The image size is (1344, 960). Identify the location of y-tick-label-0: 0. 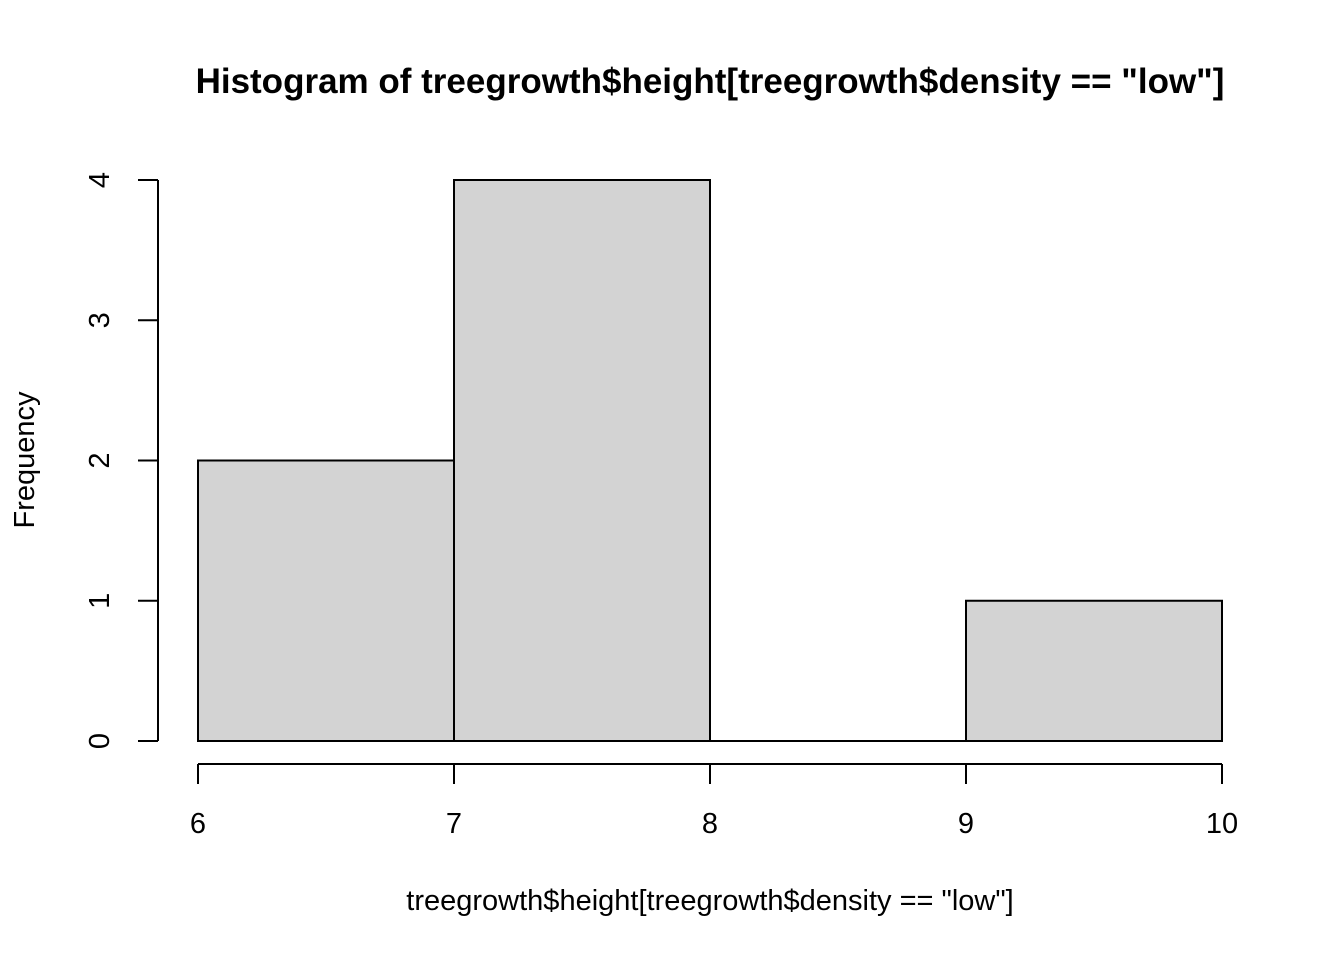
(100, 741).